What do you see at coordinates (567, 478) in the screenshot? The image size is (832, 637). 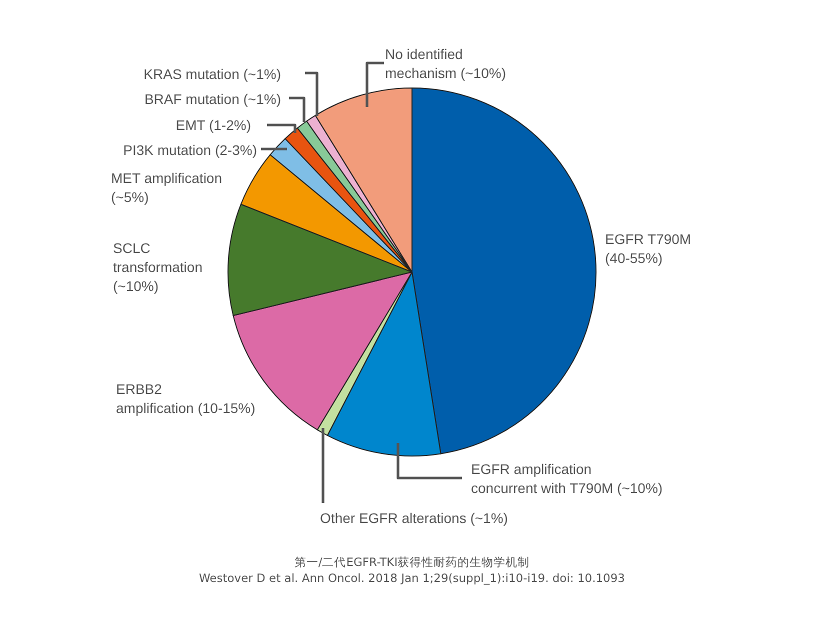 I see `slice-label: EGFR amplification concurrent with T790M (~10%)` at bounding box center [567, 478].